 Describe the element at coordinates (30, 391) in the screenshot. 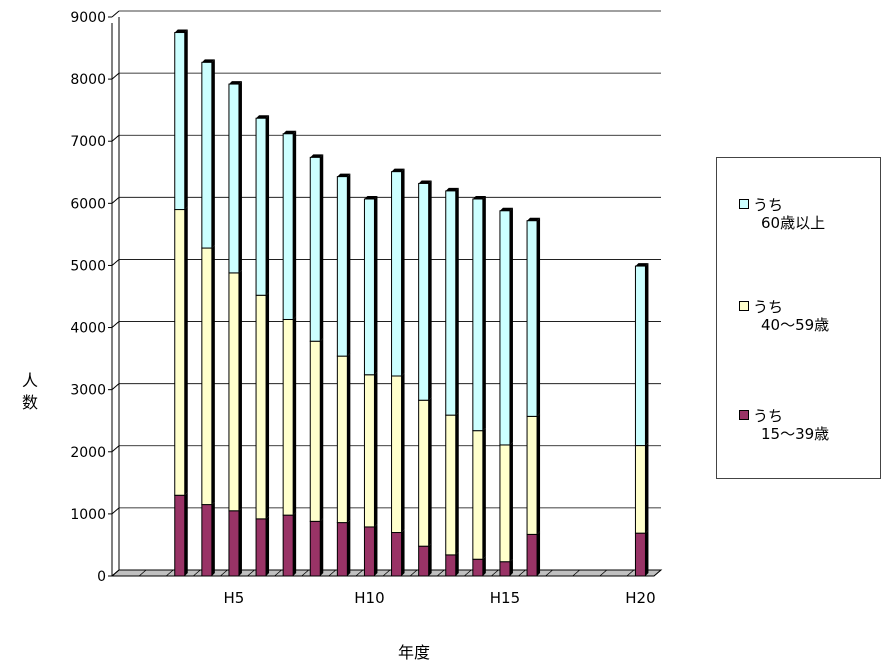

I see `y-axis-label: 人数` at that location.